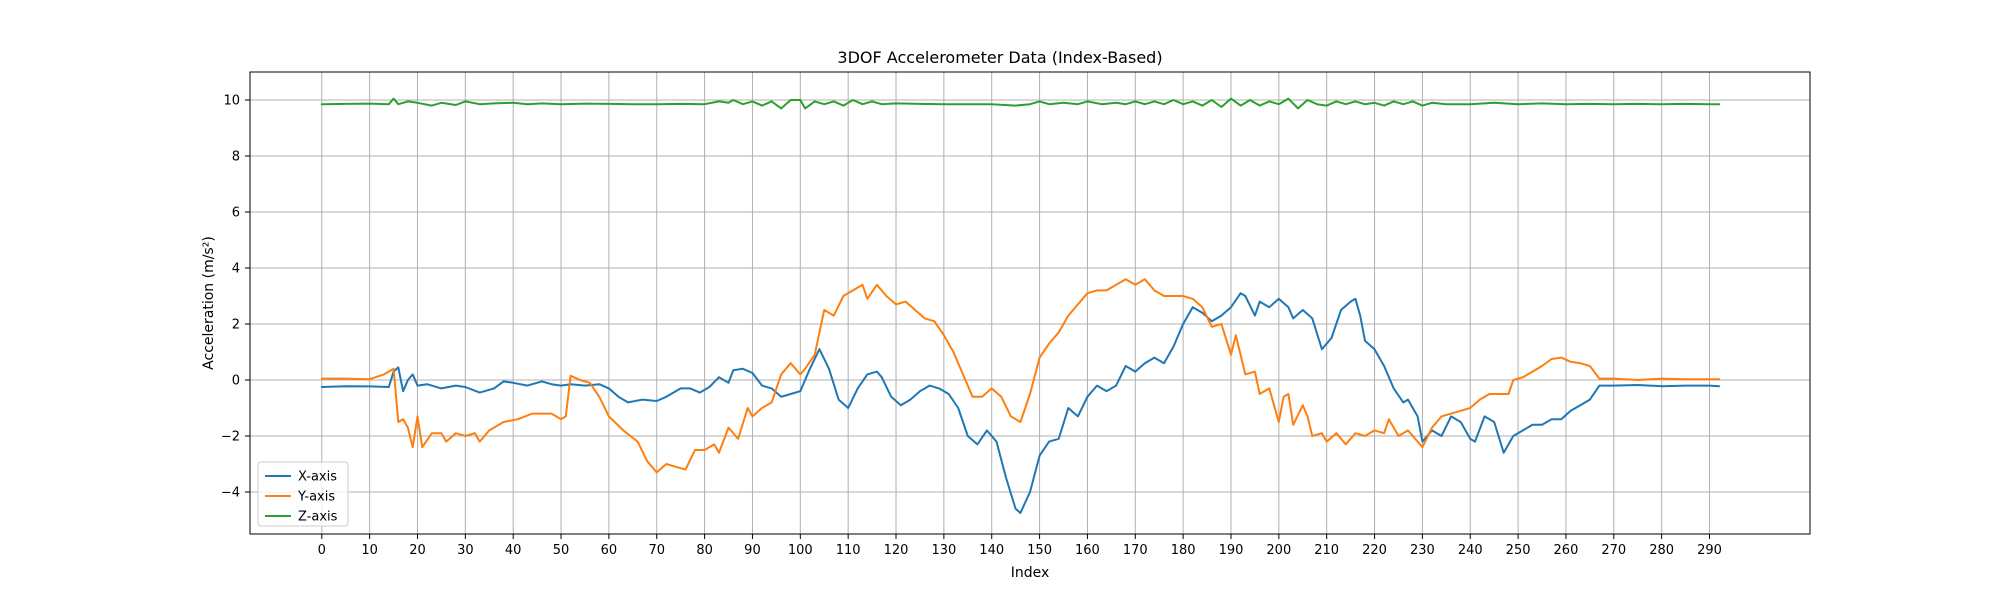 The height and width of the screenshot is (600, 2000). I want to click on y-tick-label: 0, so click(236, 381).